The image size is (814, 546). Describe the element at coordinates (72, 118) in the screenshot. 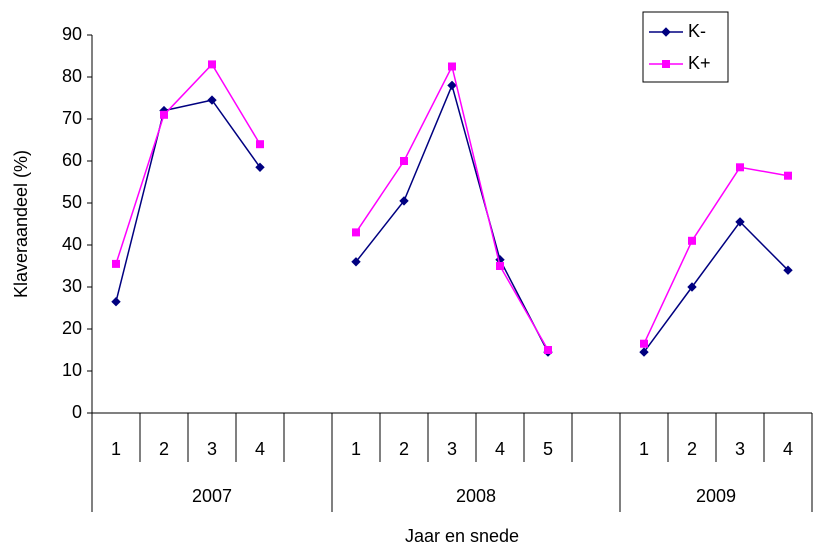

I see `y-tick-label: 70` at that location.